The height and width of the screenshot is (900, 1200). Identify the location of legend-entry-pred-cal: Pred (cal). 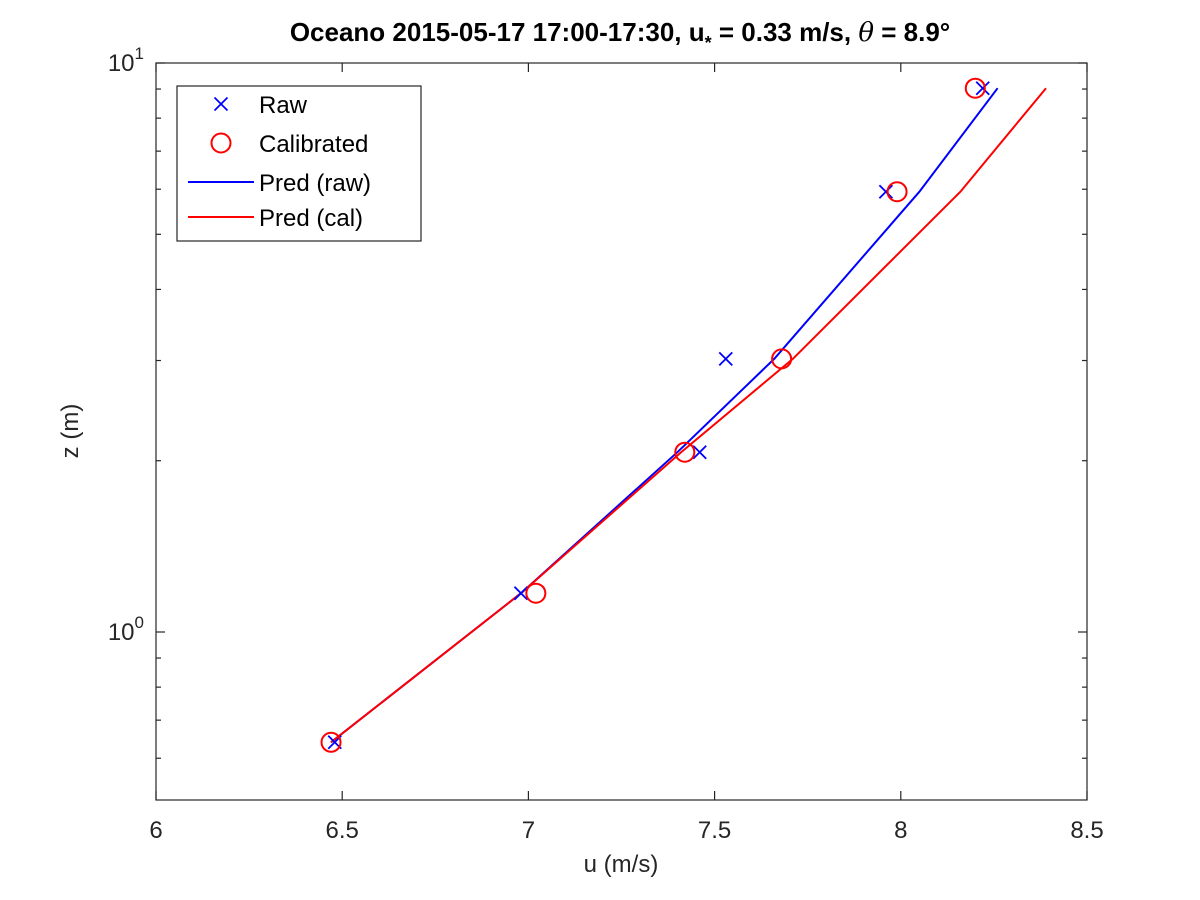
(275, 218).